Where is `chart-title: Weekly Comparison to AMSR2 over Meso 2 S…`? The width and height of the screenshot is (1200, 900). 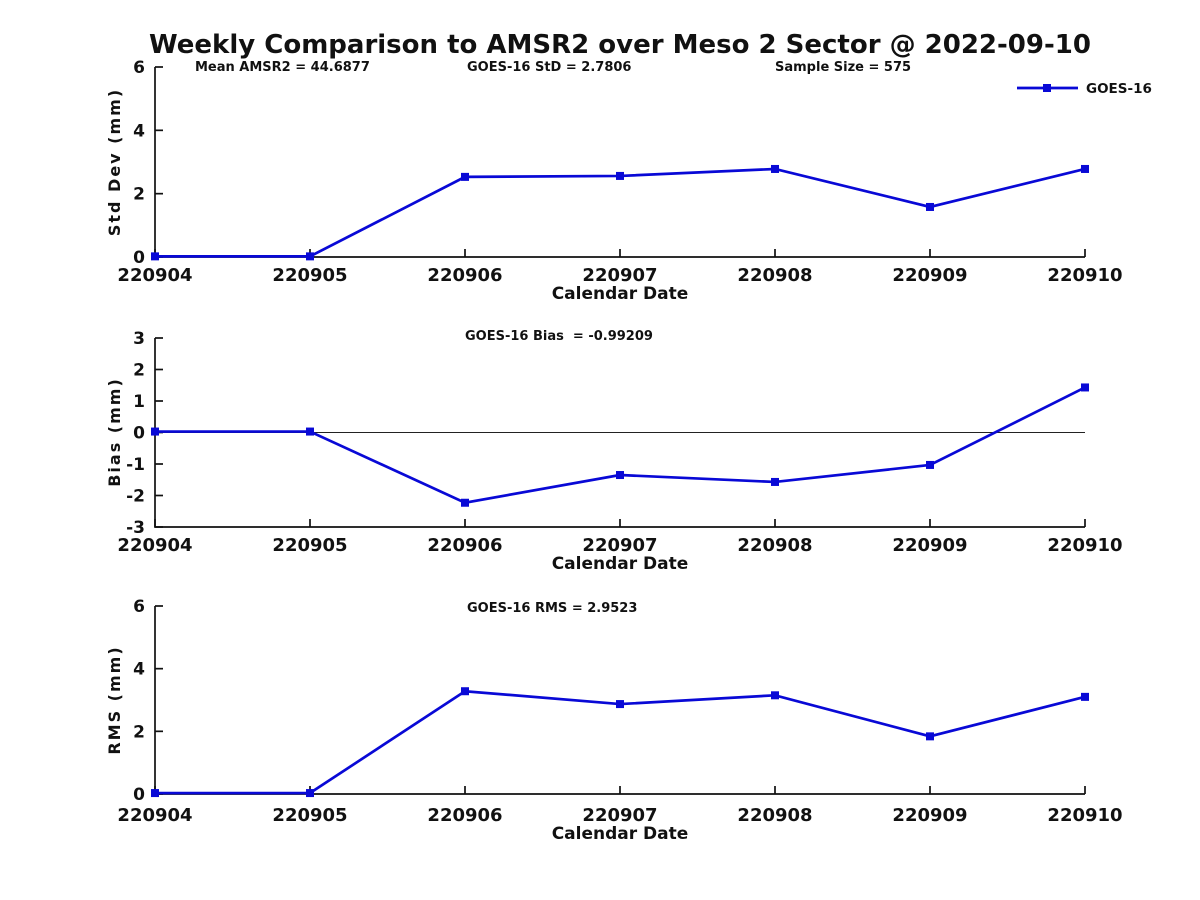
chart-title: Weekly Comparison to AMSR2 over Meso 2 S… is located at coordinates (620, 45).